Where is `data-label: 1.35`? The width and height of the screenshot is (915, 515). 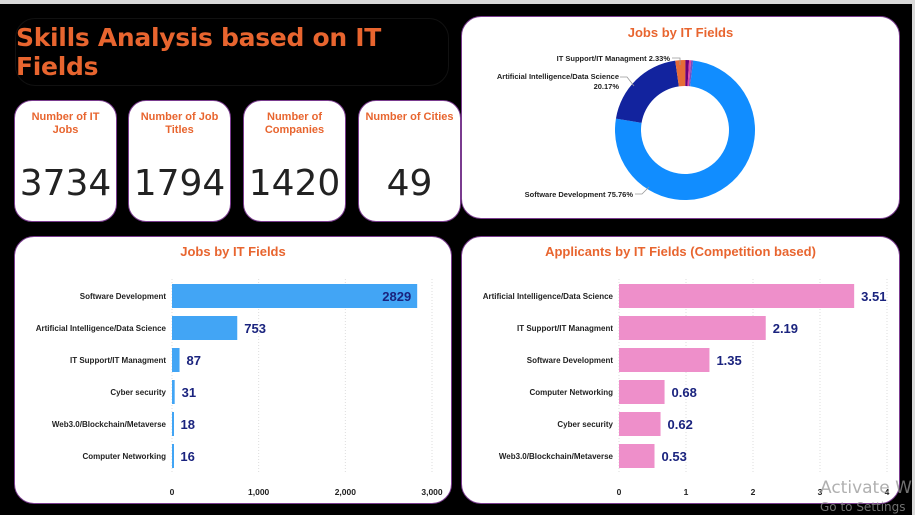 data-label: 1.35 is located at coordinates (728, 360).